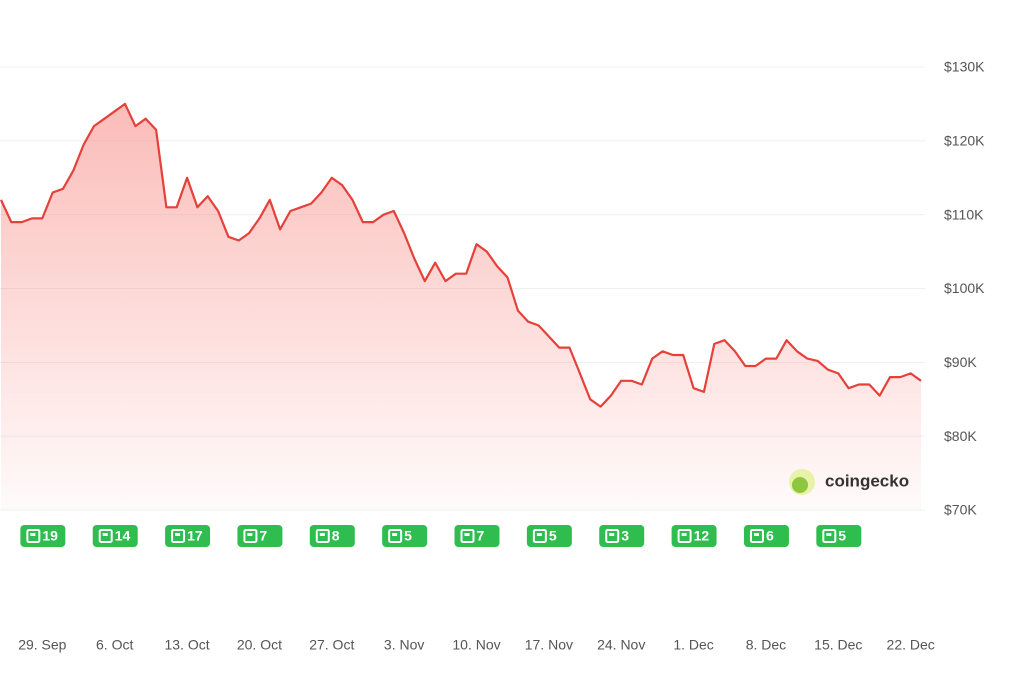 Image resolution: width=1024 pixels, height=675 pixels. What do you see at coordinates (186, 645) in the screenshot?
I see `x-tick-label: 13. Oct` at bounding box center [186, 645].